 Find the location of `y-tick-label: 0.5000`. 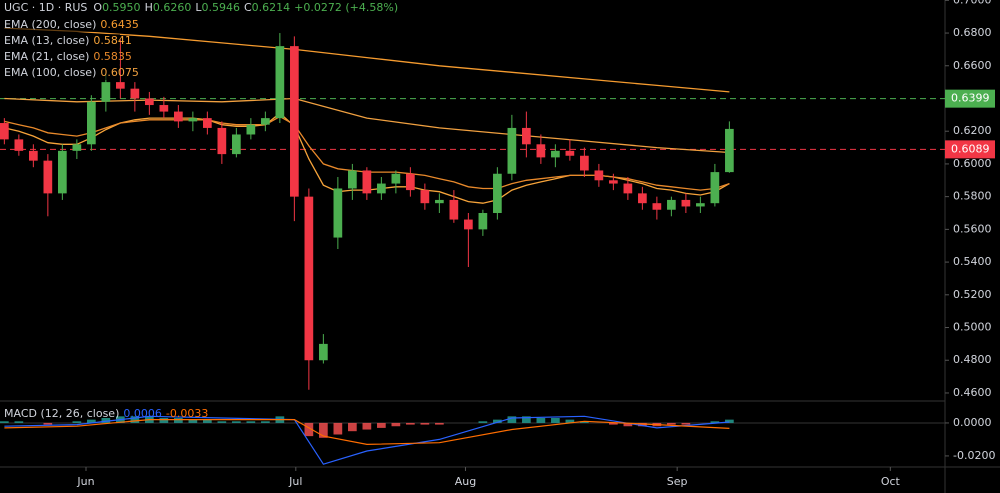

y-tick-label: 0.5000 is located at coordinates (972, 327).